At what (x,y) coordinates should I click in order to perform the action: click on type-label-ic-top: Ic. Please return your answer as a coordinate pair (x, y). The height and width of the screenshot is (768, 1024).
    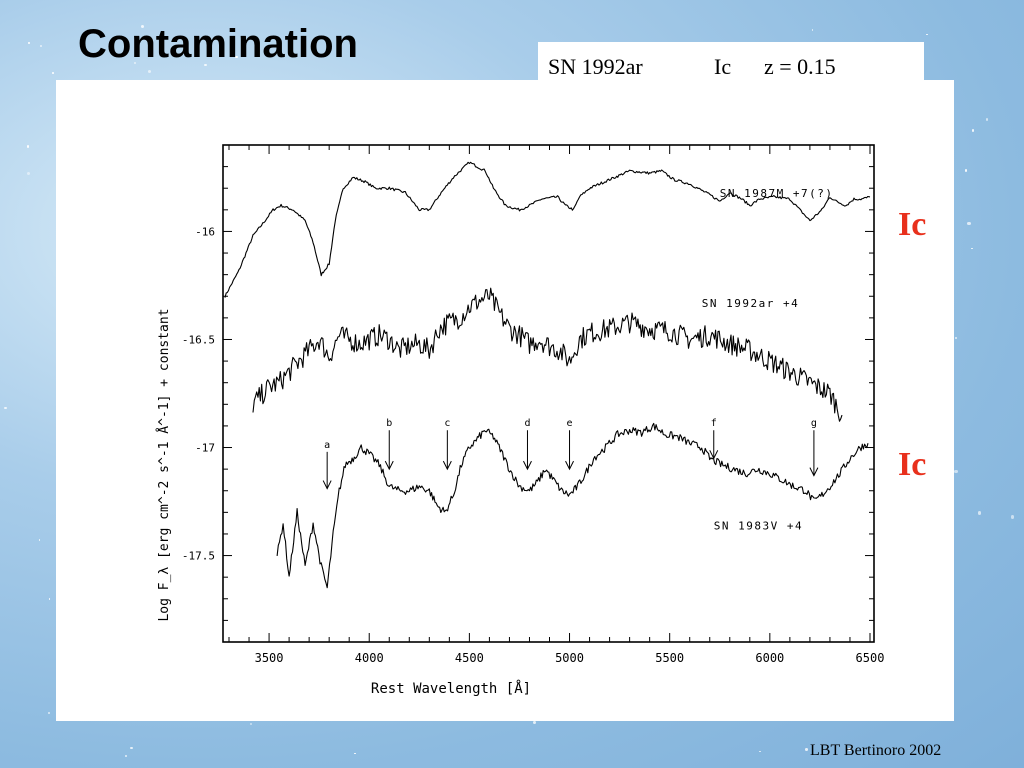
    Looking at the image, I should click on (912, 224).